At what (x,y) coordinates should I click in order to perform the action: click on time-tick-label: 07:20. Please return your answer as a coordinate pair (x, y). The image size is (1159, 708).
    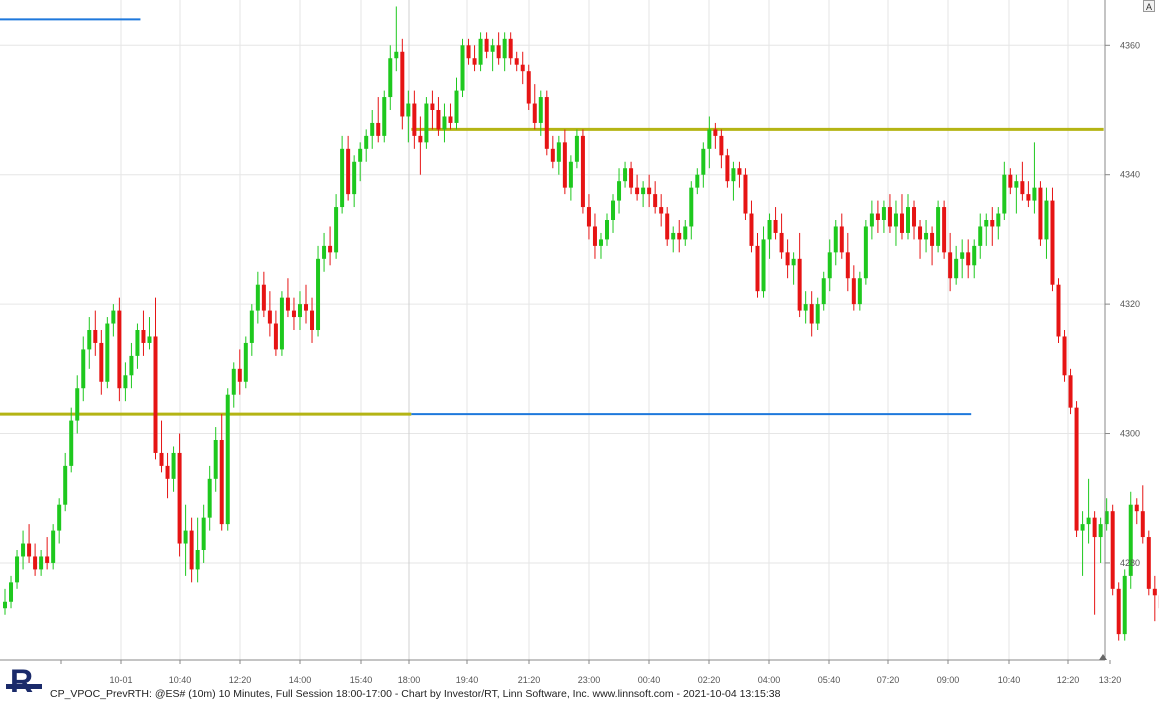
    Looking at the image, I should click on (888, 680).